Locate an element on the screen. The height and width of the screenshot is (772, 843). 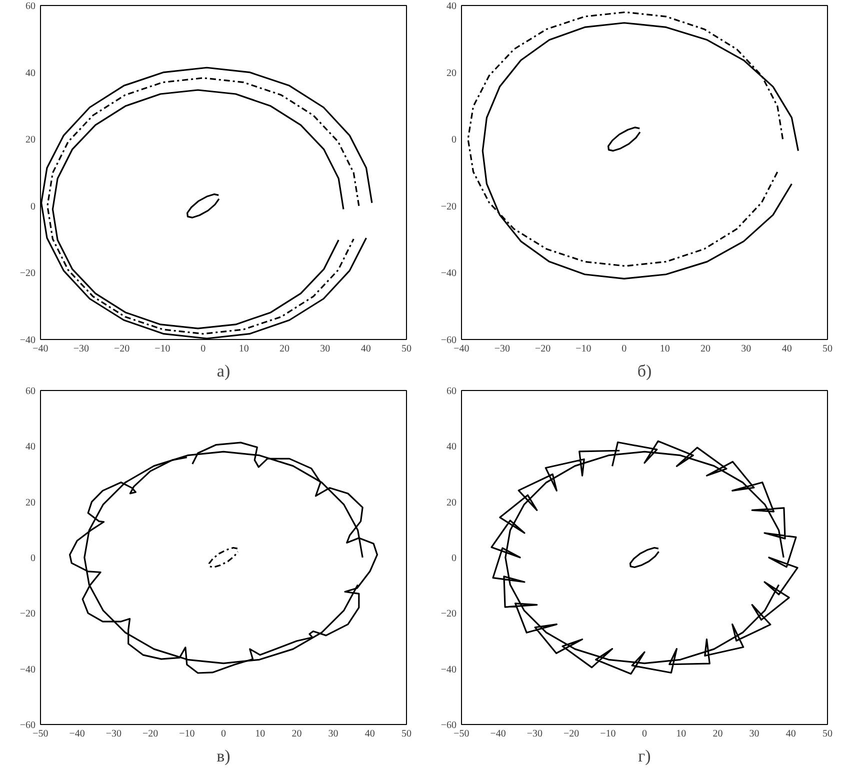
text: г) is located at coordinates (644, 756).